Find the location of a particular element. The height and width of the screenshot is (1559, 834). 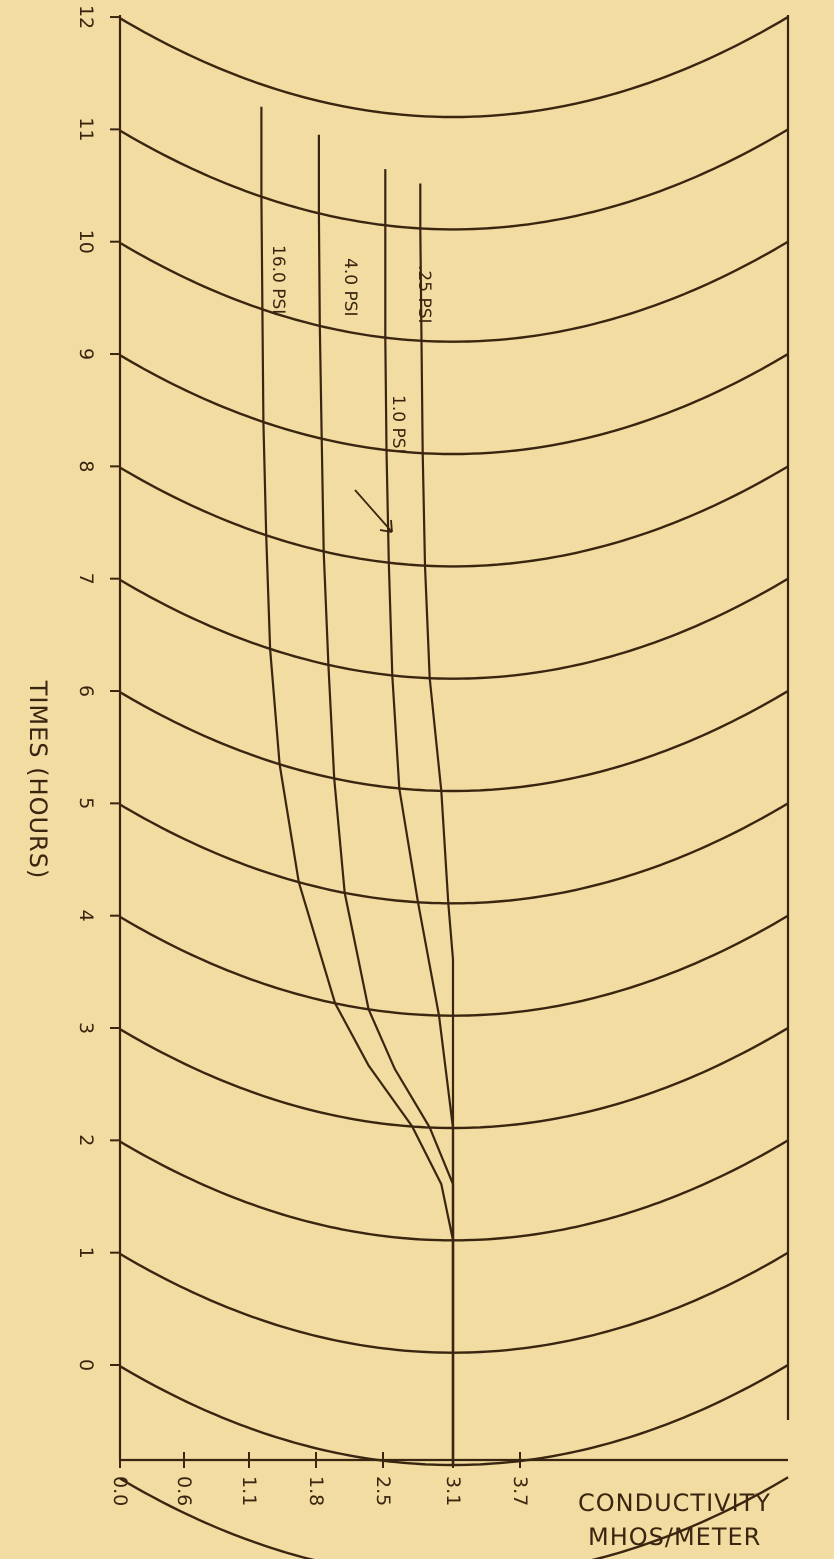

x-tick-label: 0.6 is located at coordinates (184, 1491).